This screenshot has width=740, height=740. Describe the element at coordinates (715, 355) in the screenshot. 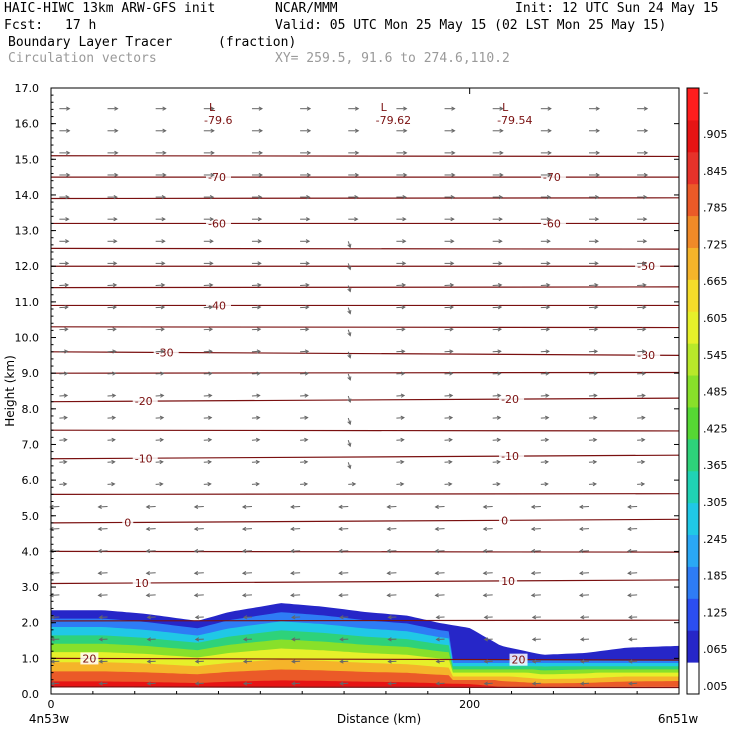

I see `colorbar-label: .545` at that location.